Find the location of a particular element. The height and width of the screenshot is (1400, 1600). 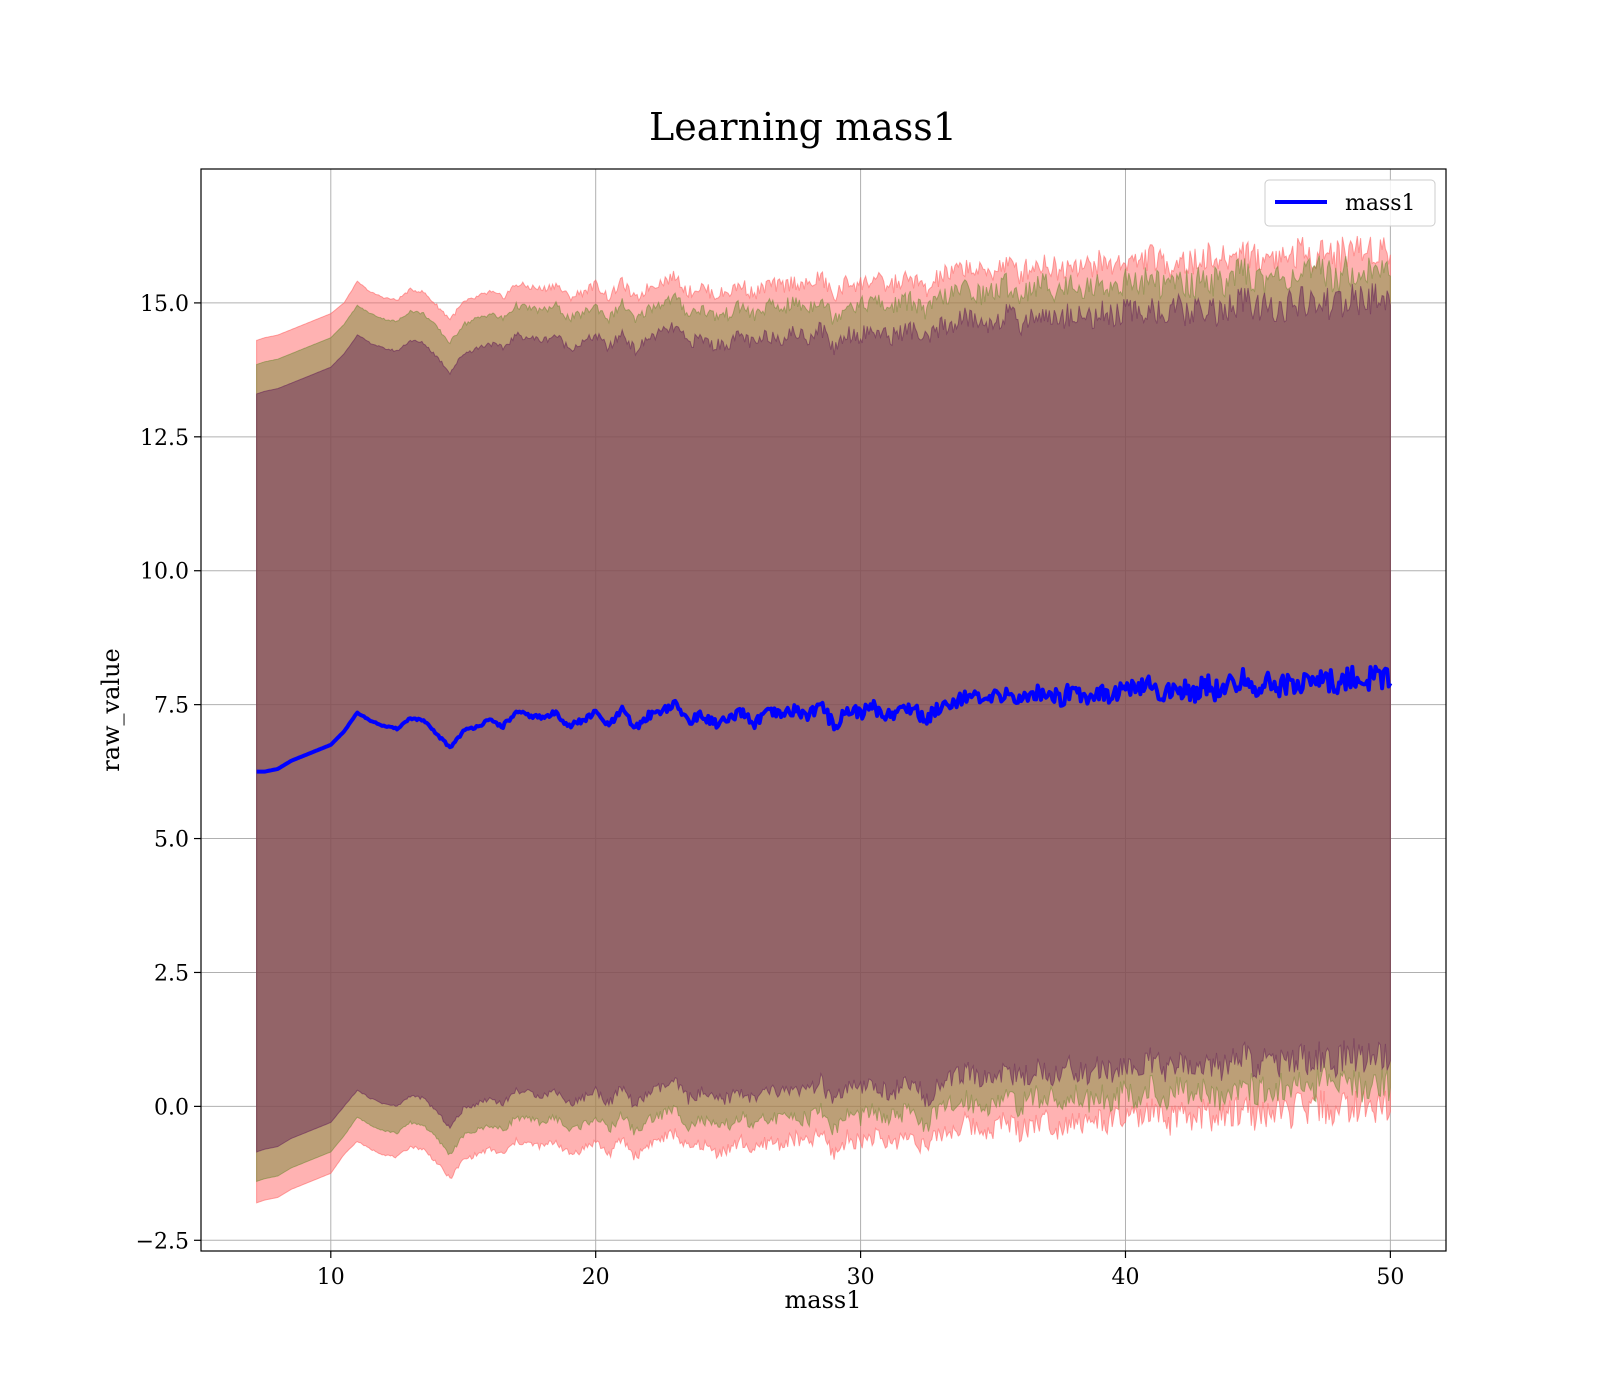

y-tick-label: 15.0 is located at coordinates (164, 304).